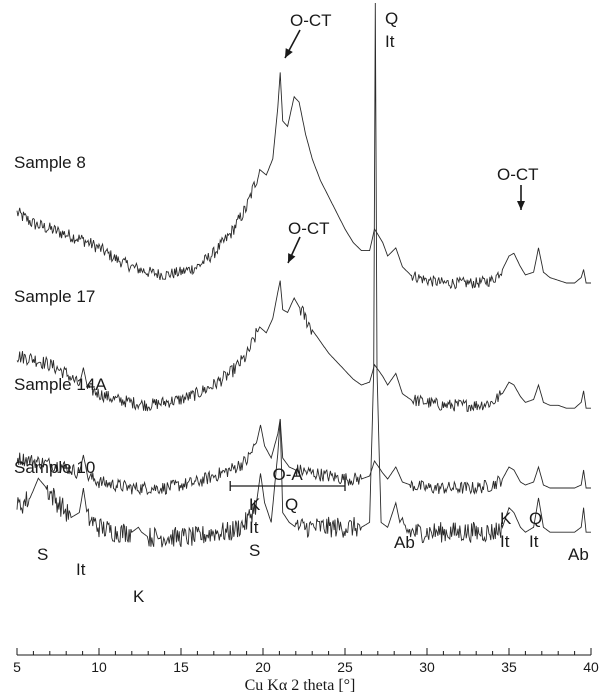 The height and width of the screenshot is (695, 601). I want to click on x-tick-label-5: 5, so click(17, 667).